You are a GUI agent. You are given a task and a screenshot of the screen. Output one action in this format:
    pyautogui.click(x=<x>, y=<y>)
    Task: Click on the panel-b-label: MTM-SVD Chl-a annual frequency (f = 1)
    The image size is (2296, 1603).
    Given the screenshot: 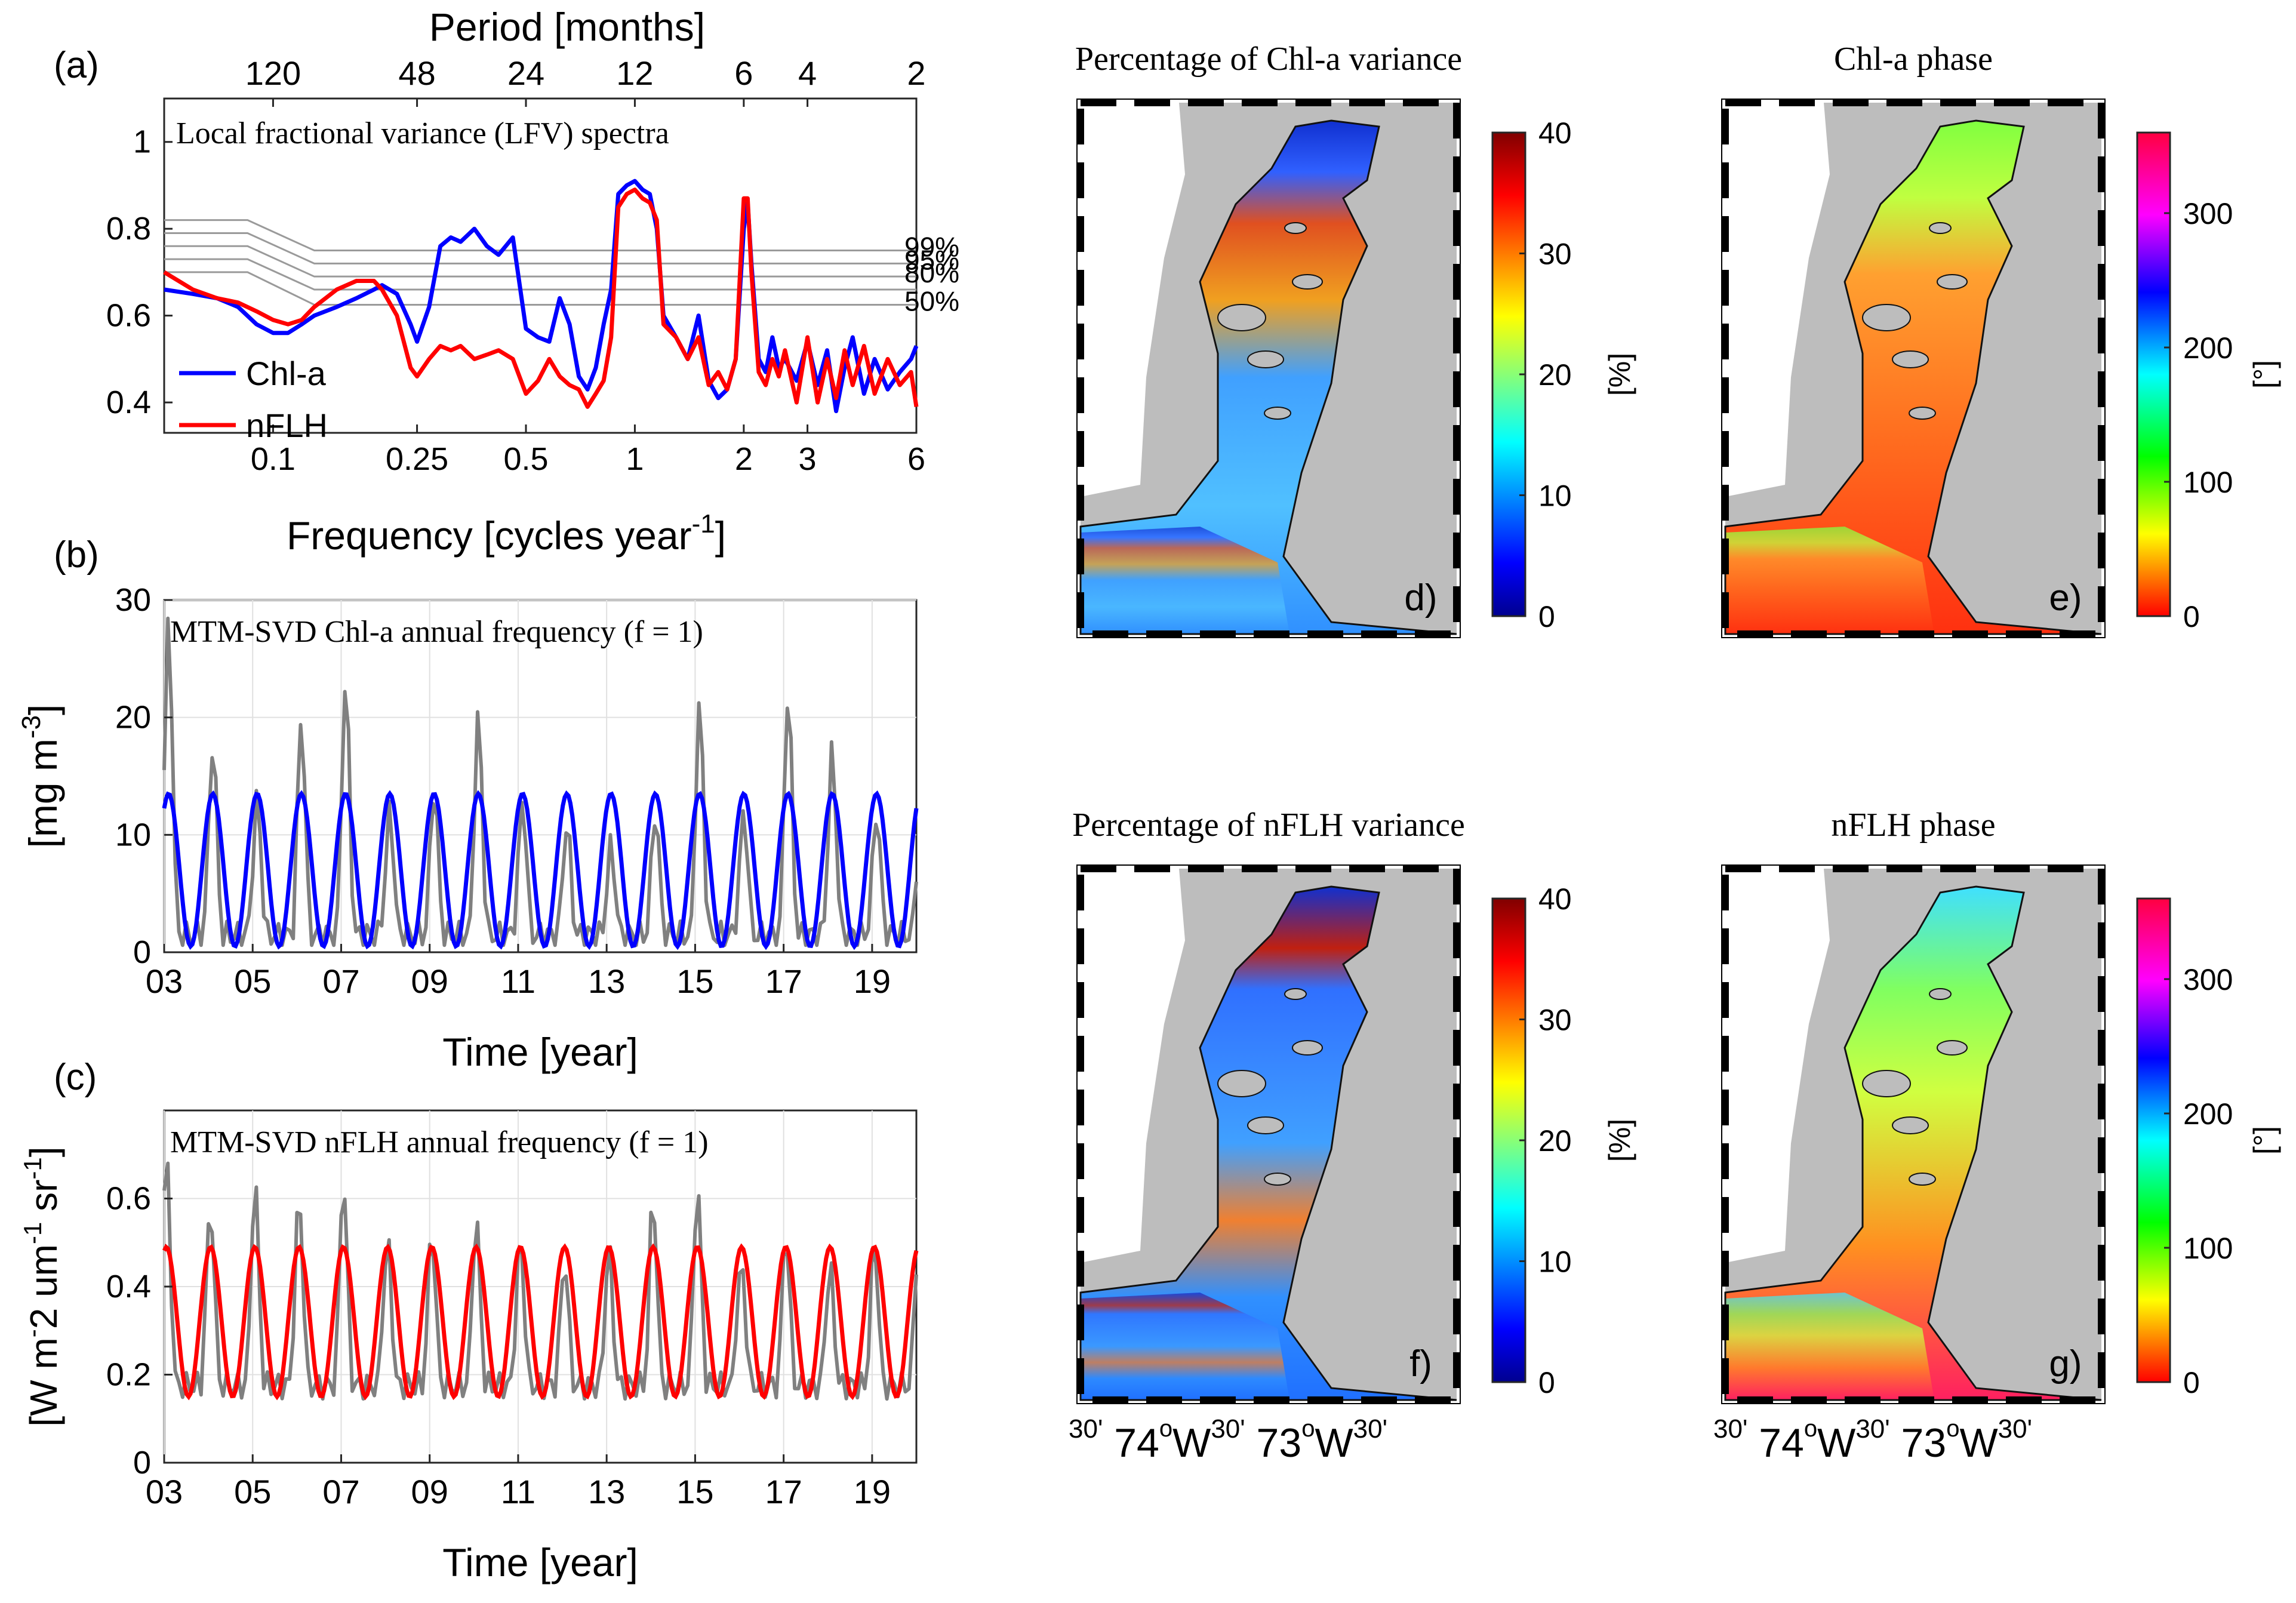 What is the action you would take?
    pyautogui.click(x=436, y=632)
    